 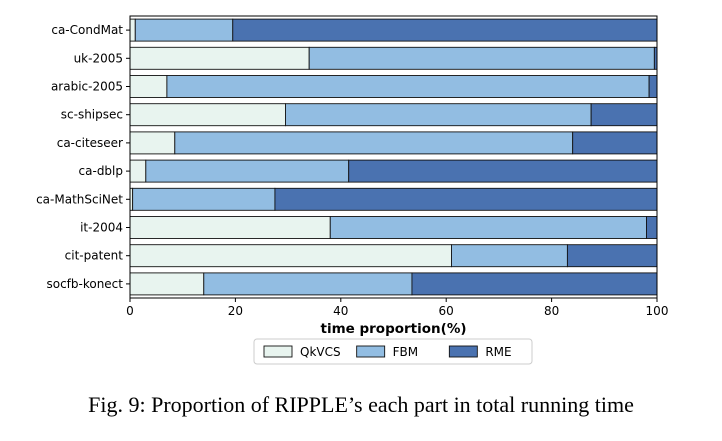 What do you see at coordinates (290, 256) in the screenshot?
I see `bar-cit-patent-qkvcs` at bounding box center [290, 256].